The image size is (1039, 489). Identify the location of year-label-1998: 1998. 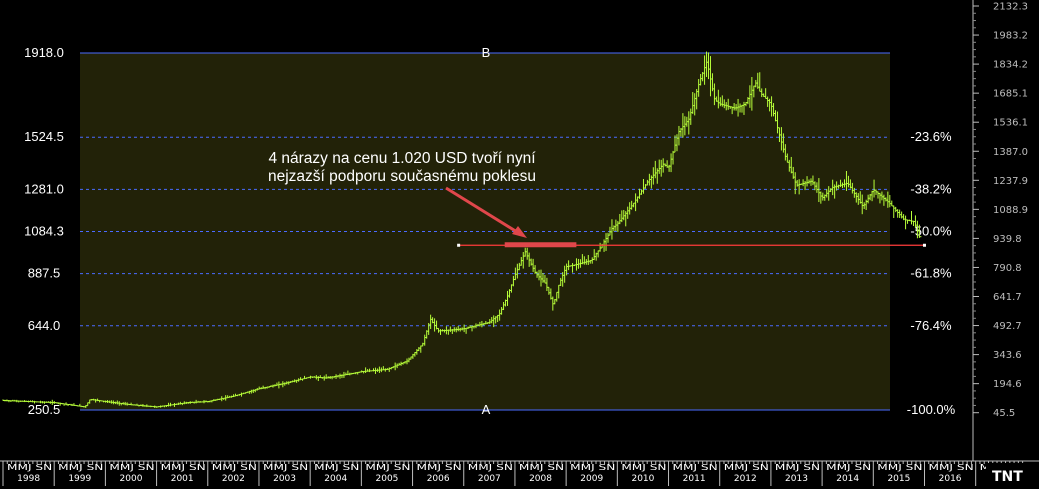
(28, 479).